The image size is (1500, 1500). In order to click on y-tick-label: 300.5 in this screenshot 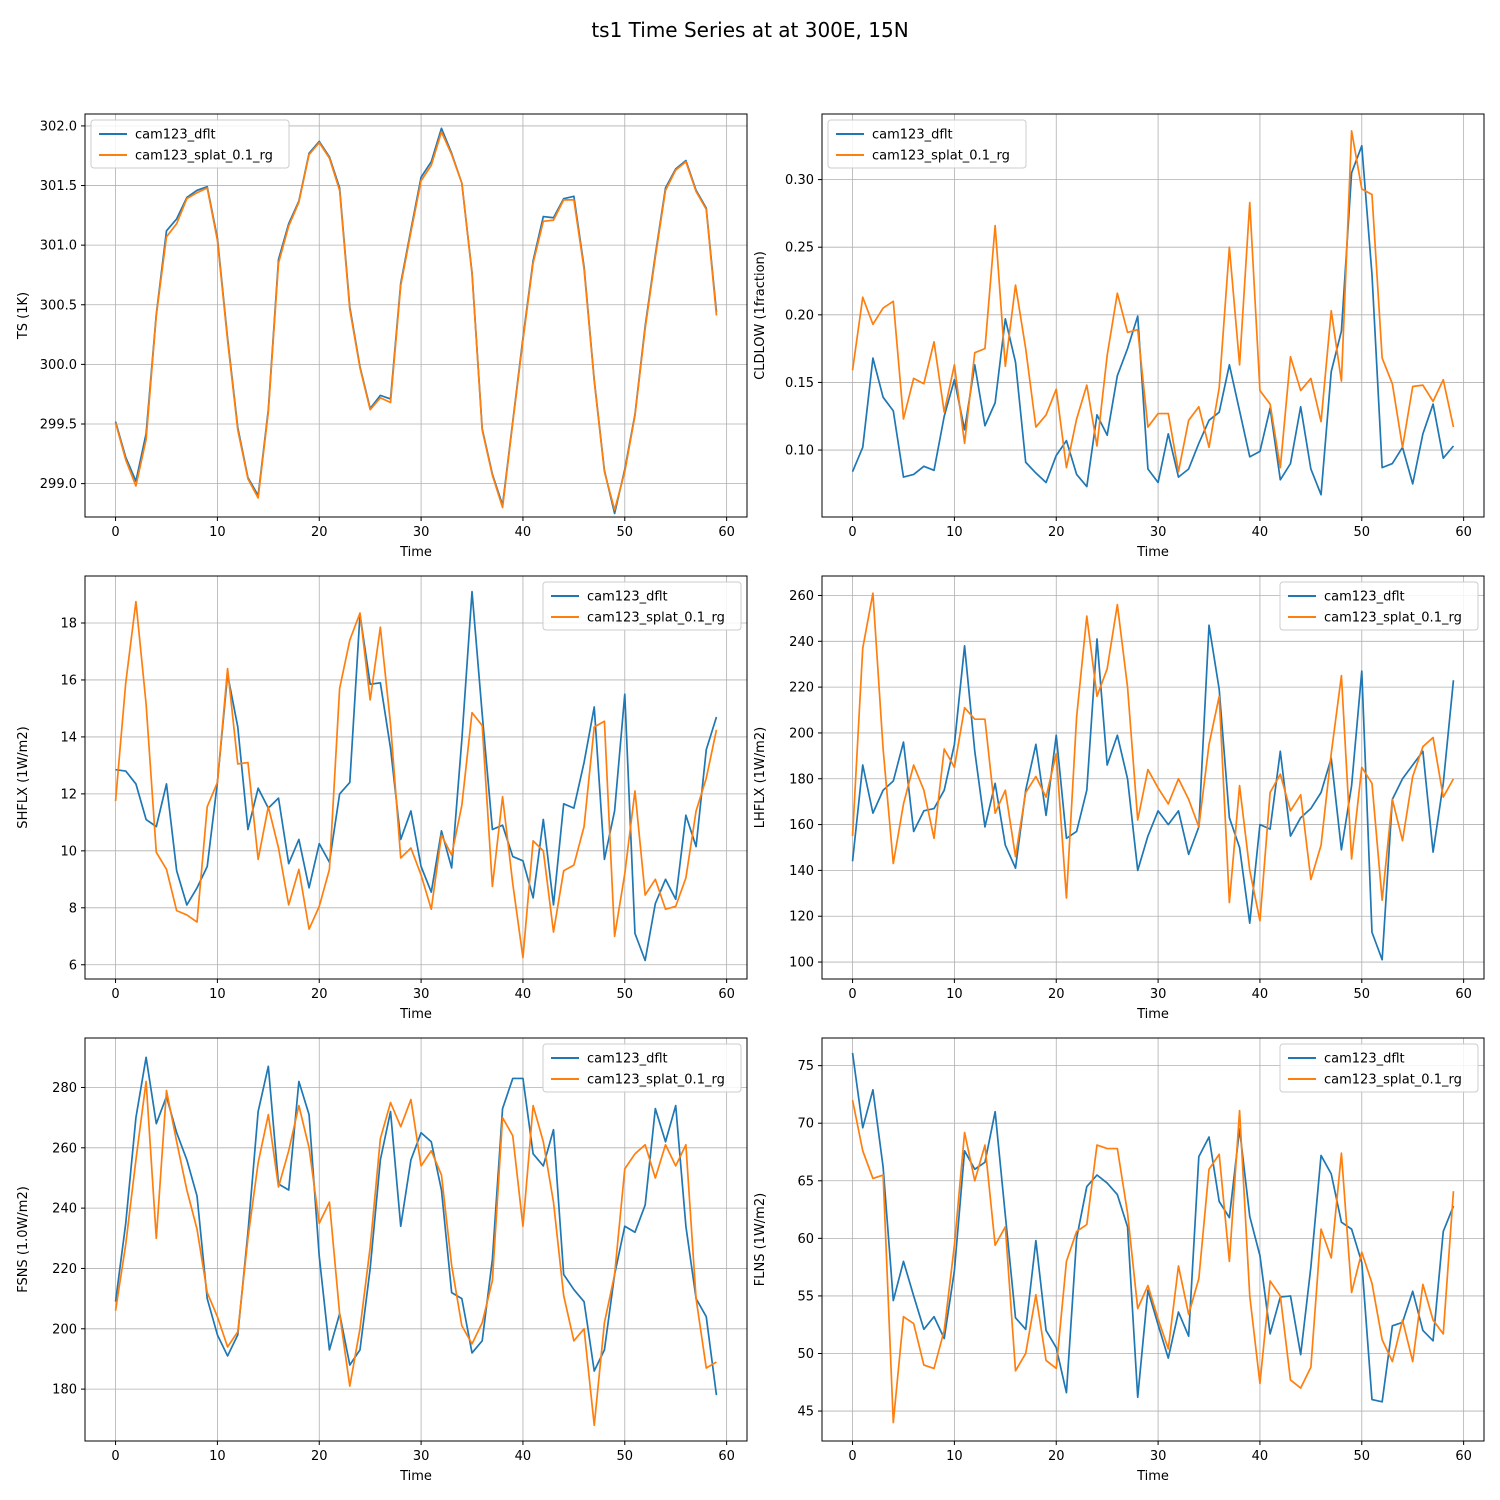, I will do `click(58, 305)`.